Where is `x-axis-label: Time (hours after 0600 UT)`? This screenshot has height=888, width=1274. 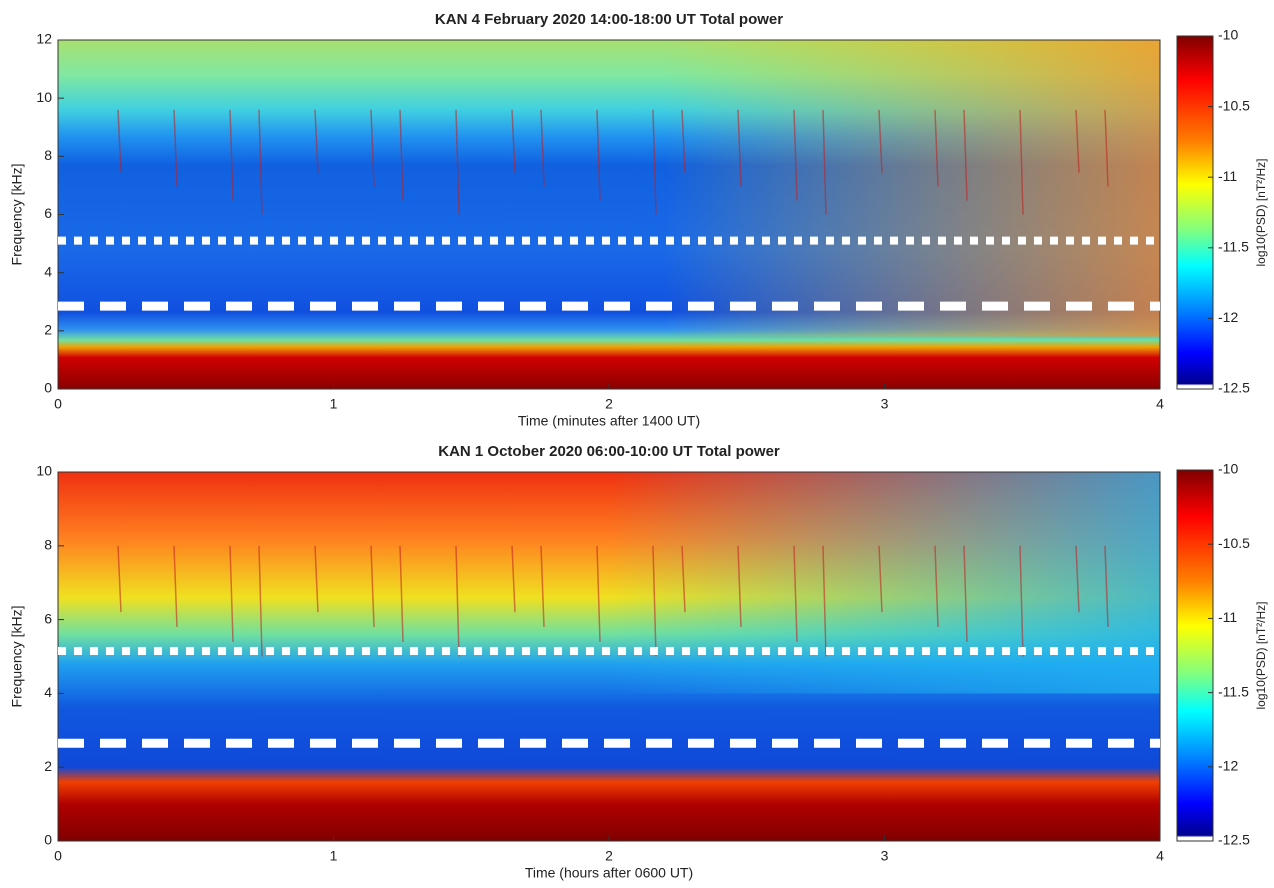 x-axis-label: Time (hours after 0600 UT) is located at coordinates (609, 873).